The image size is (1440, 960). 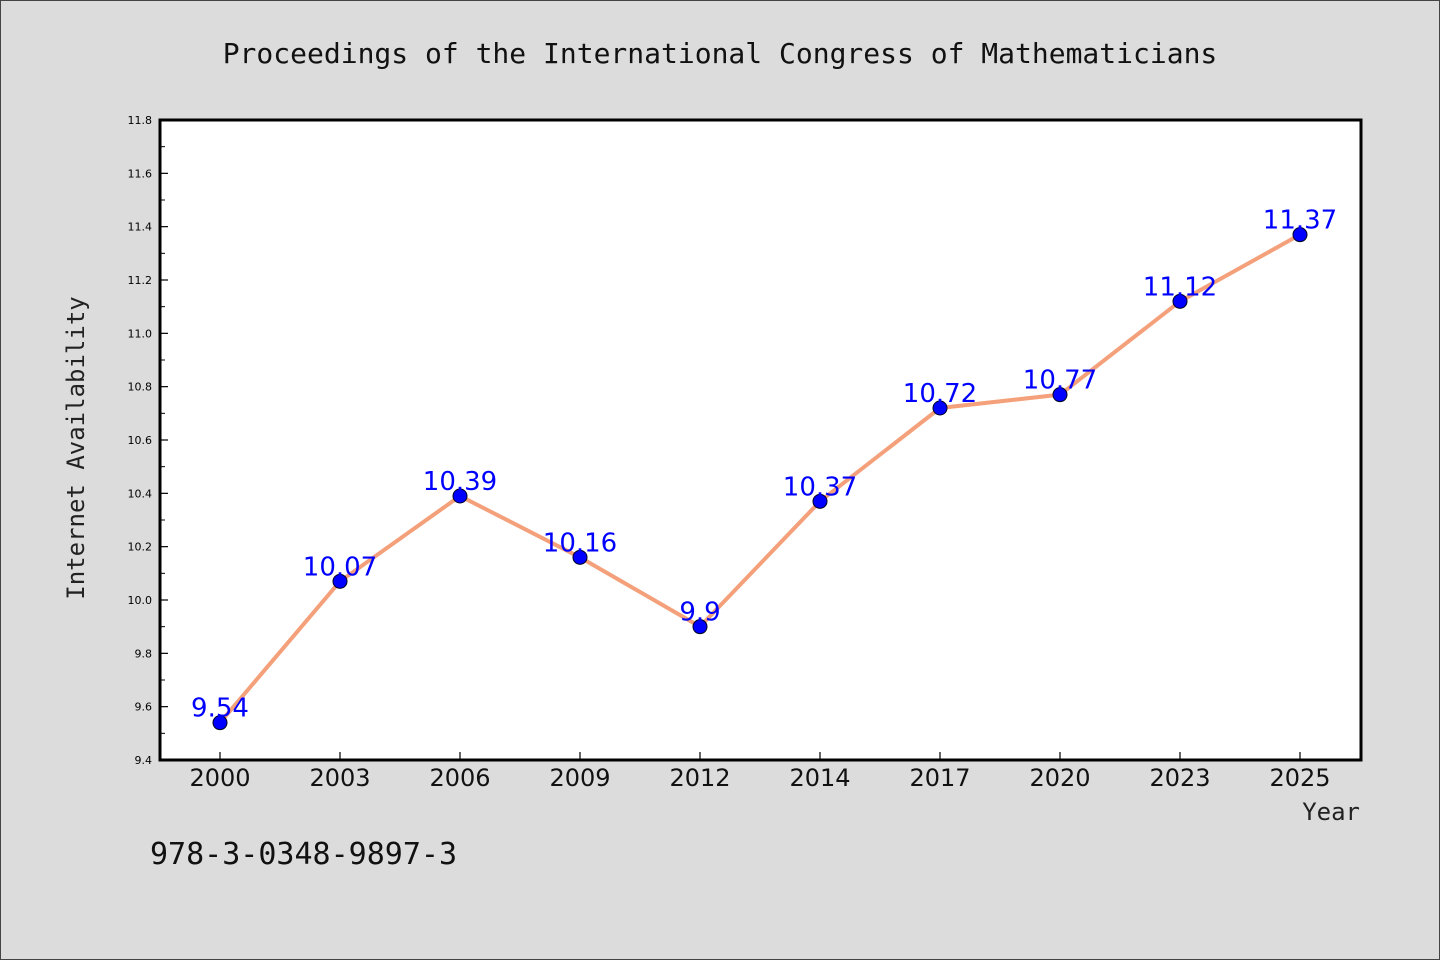 What do you see at coordinates (579, 778) in the screenshot?
I see `x-tick-label: 2009` at bounding box center [579, 778].